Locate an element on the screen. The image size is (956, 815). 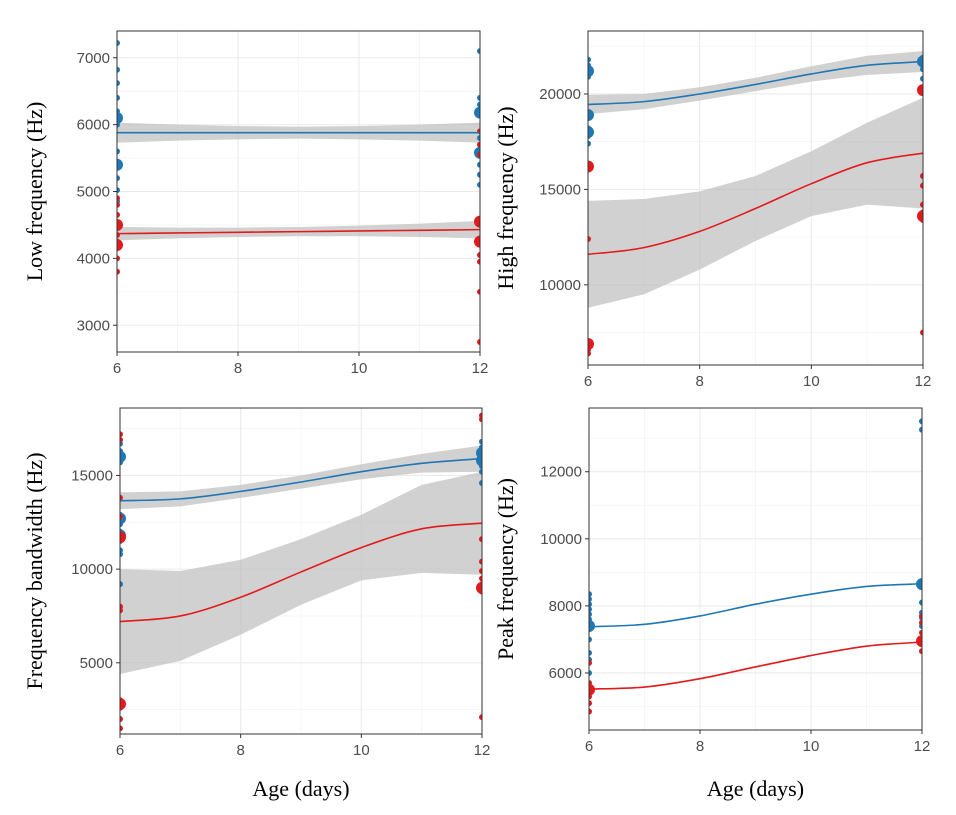
y-axis-title: High frequency (Hz) is located at coordinates (505, 197).